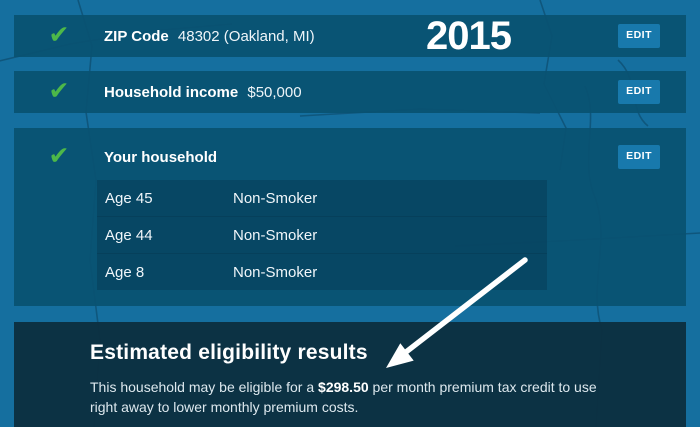  What do you see at coordinates (129, 198) in the screenshot?
I see `member-age: Age 45` at bounding box center [129, 198].